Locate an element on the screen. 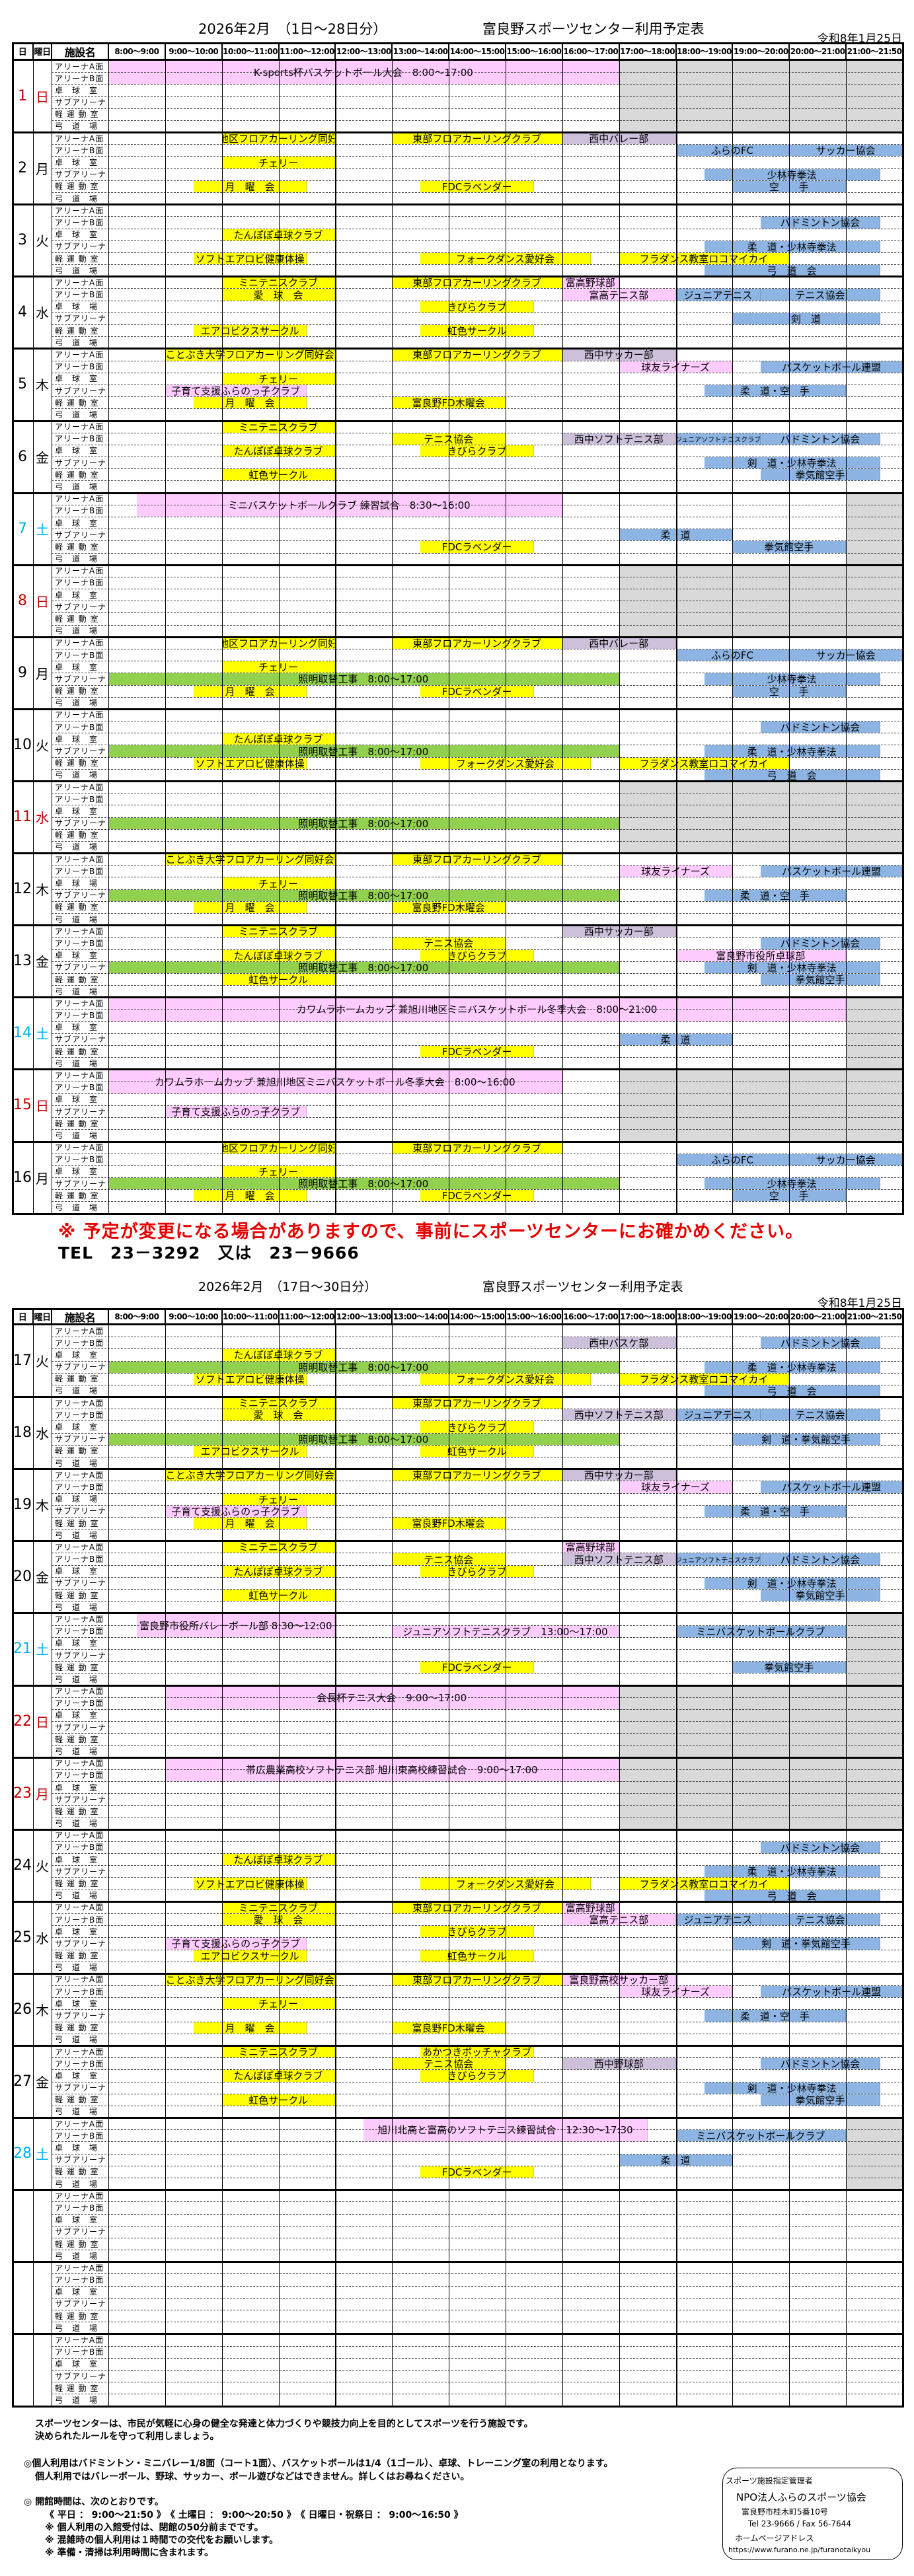 The image size is (914, 2576). reservation-block: 西中バスケ部 is located at coordinates (619, 1343).